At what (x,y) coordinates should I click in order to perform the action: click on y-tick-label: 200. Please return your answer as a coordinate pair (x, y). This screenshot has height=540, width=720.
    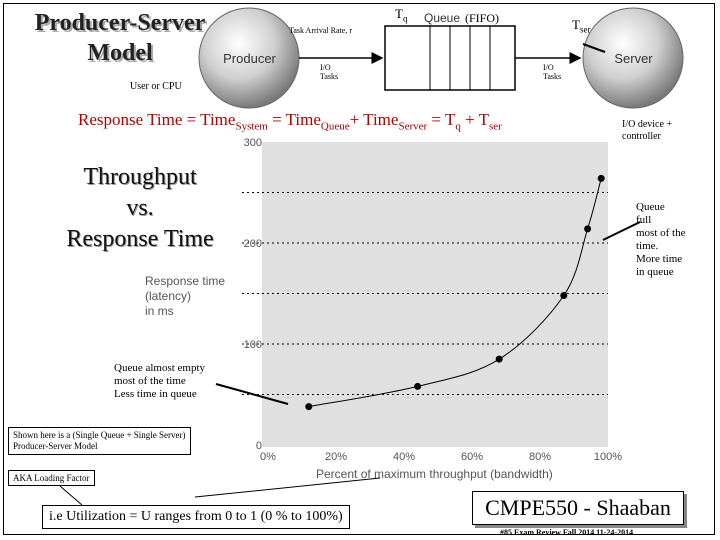
    Looking at the image, I should click on (253, 244).